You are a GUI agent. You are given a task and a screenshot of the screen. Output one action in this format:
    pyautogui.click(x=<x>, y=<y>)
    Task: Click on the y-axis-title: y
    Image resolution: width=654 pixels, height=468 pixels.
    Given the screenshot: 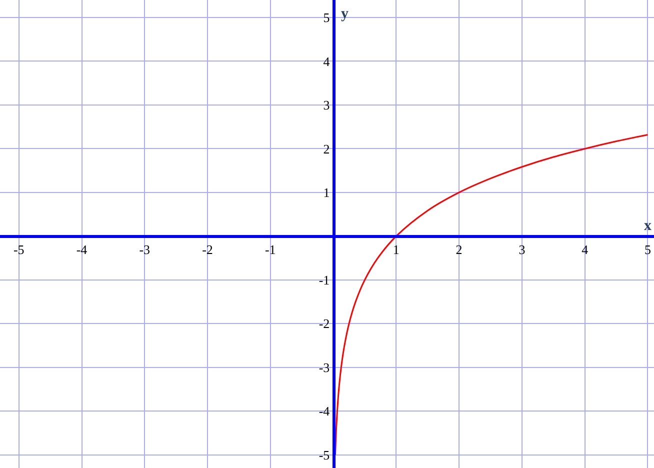 What is the action you would take?
    pyautogui.click(x=345, y=14)
    